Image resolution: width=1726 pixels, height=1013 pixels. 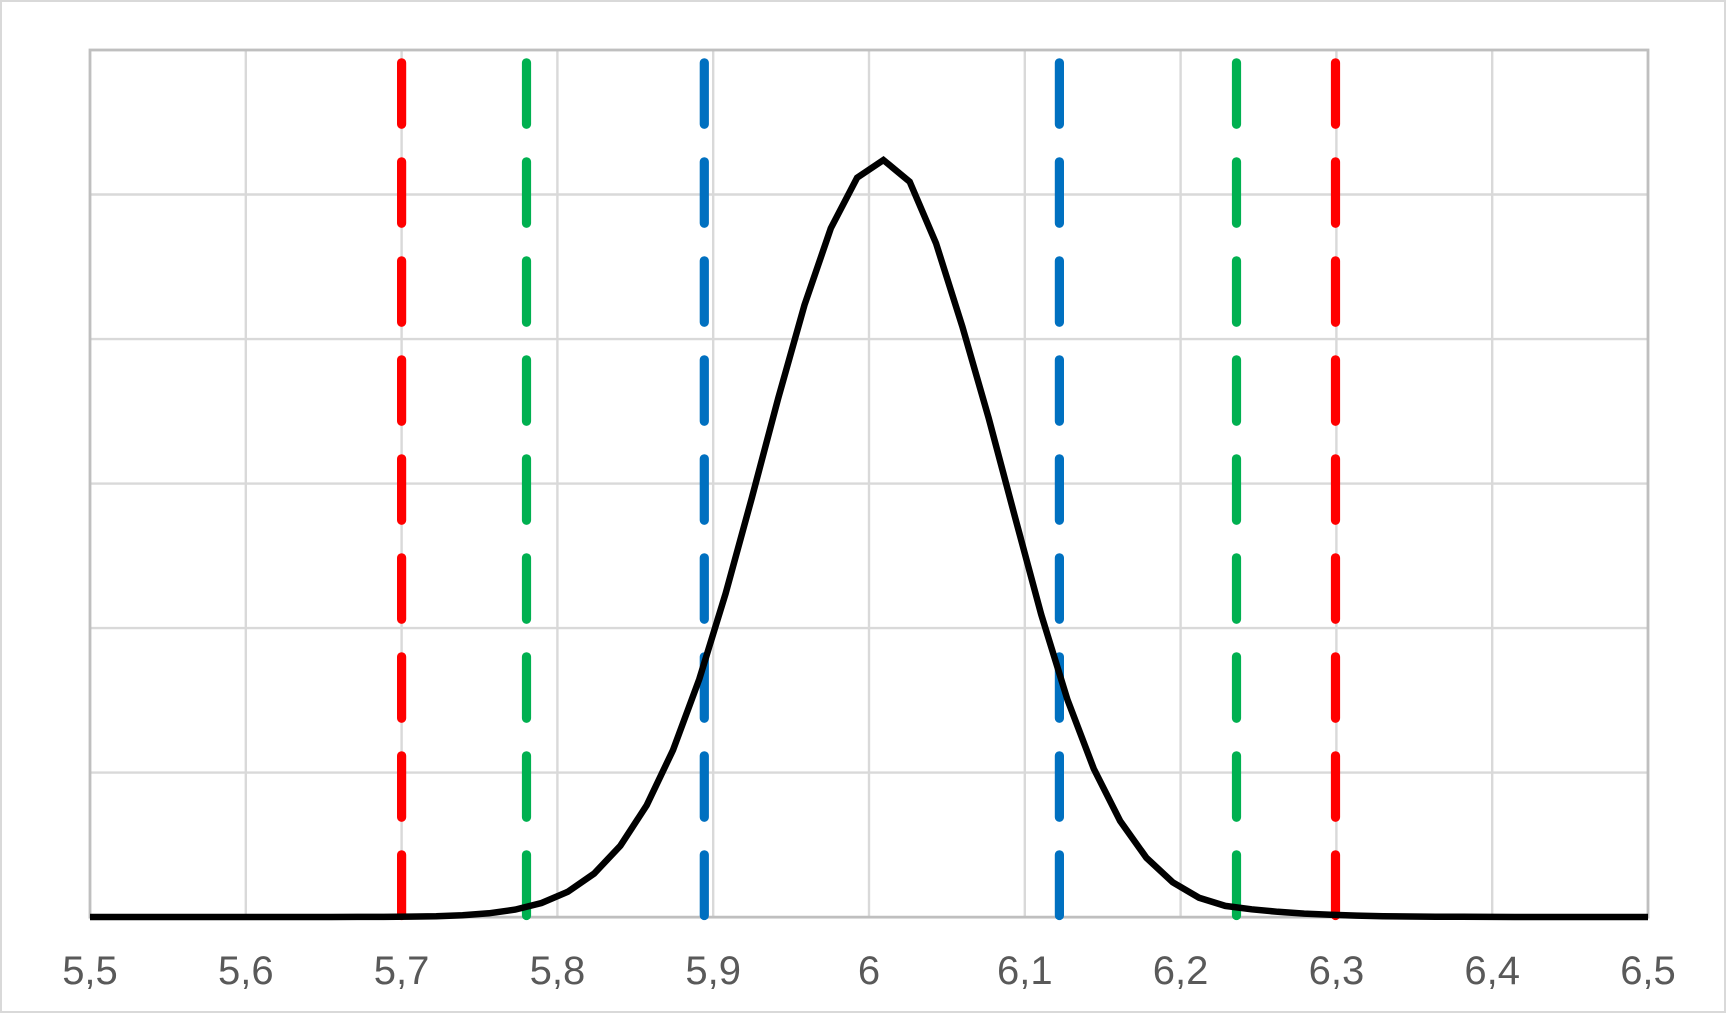 What do you see at coordinates (401, 971) in the screenshot?
I see `svg-text: 5,7` at bounding box center [401, 971].